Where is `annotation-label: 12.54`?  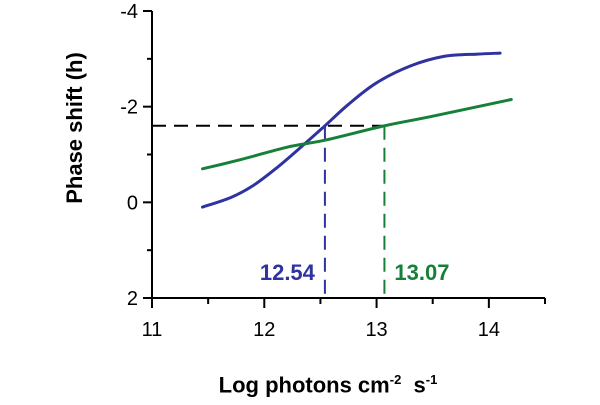 annotation-label: 12.54 is located at coordinates (288, 272).